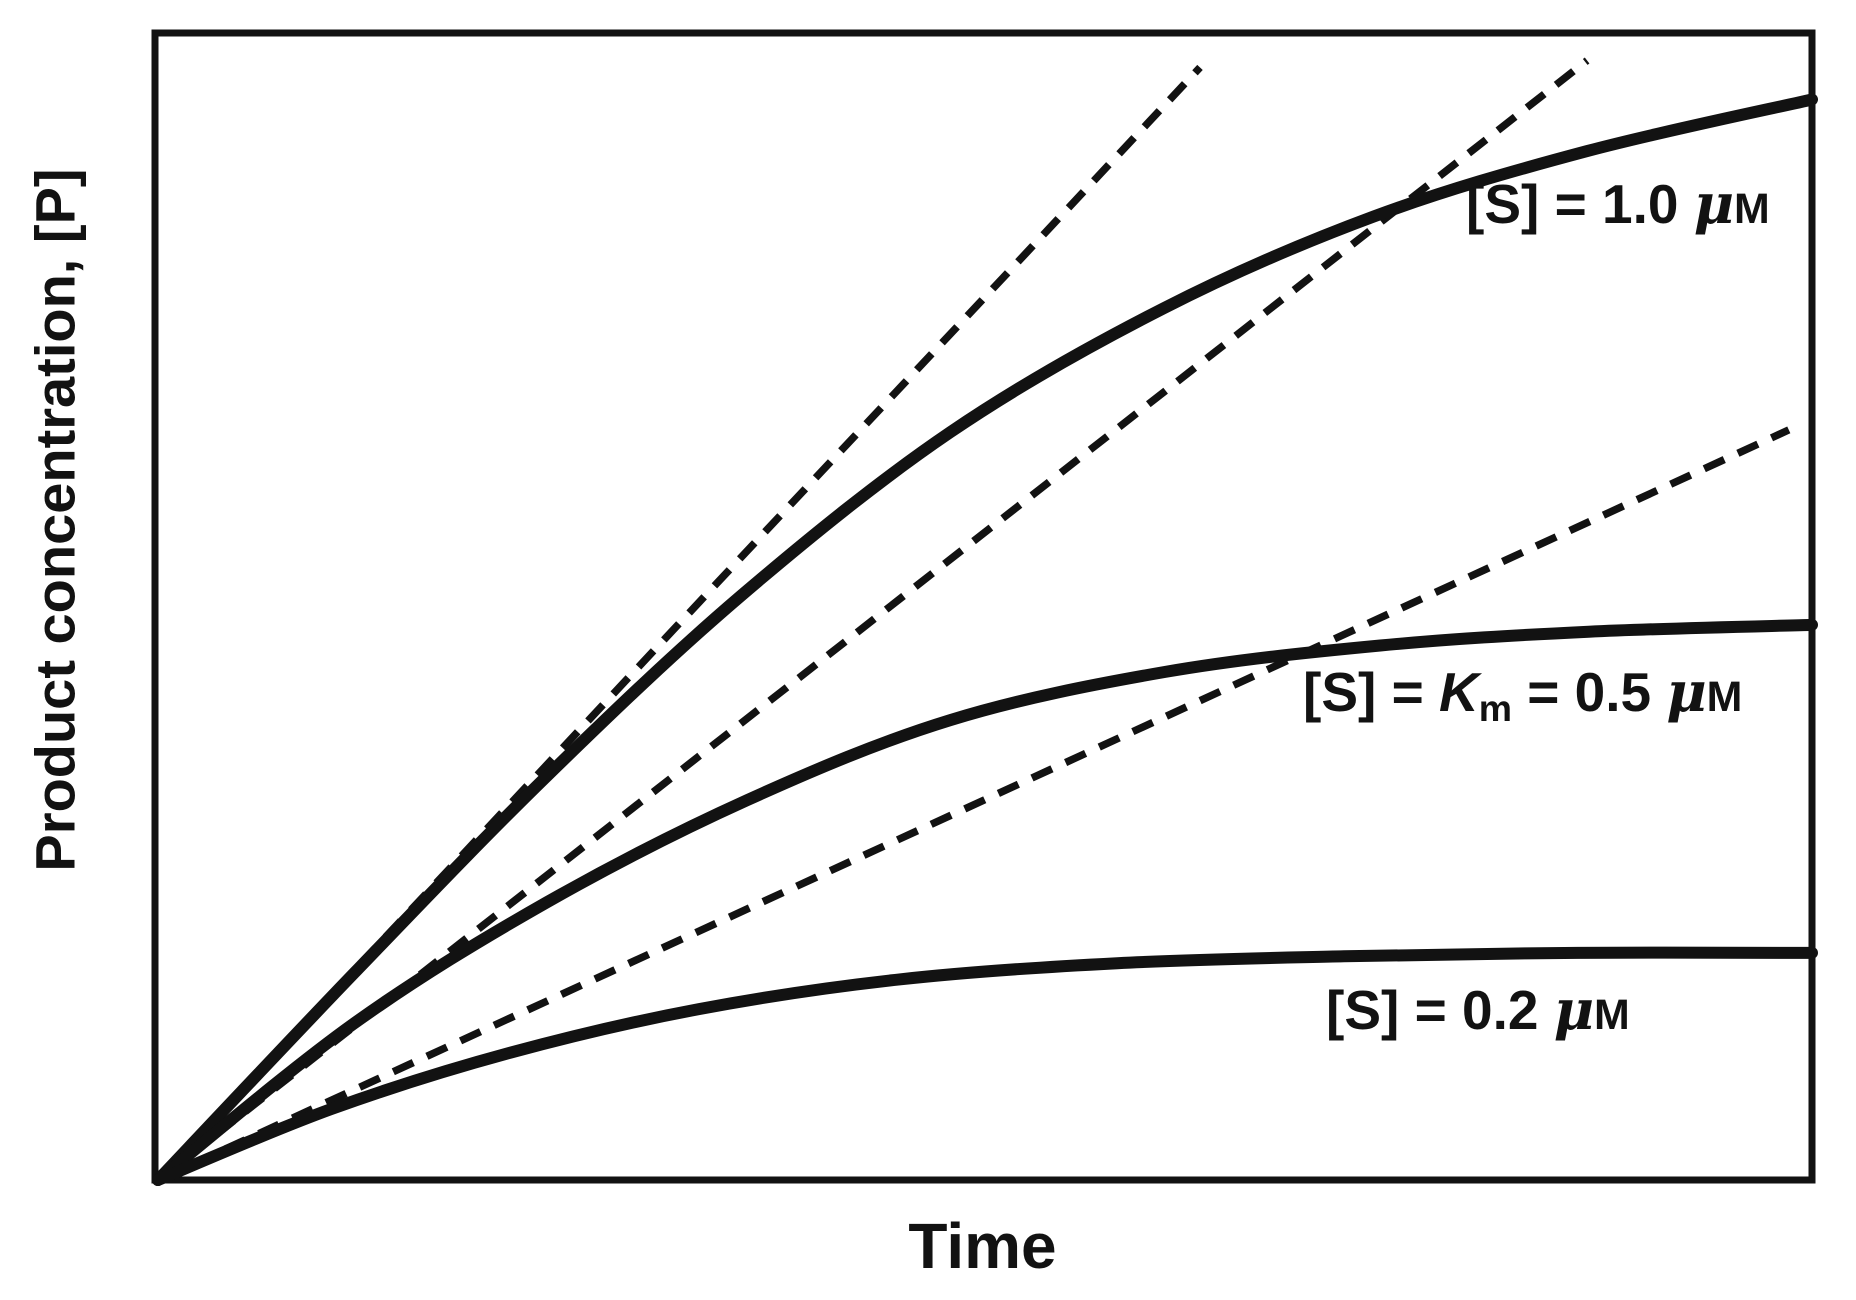 This screenshot has height=1300, width=1856. I want to click on x-axis-label-area: Time, so click(982, 1246).